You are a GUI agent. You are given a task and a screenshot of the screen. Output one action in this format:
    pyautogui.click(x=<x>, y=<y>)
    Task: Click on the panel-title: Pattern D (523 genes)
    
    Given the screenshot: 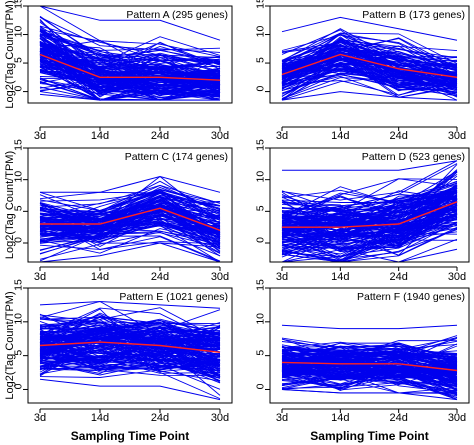 What is the action you would take?
    pyautogui.click(x=413, y=157)
    